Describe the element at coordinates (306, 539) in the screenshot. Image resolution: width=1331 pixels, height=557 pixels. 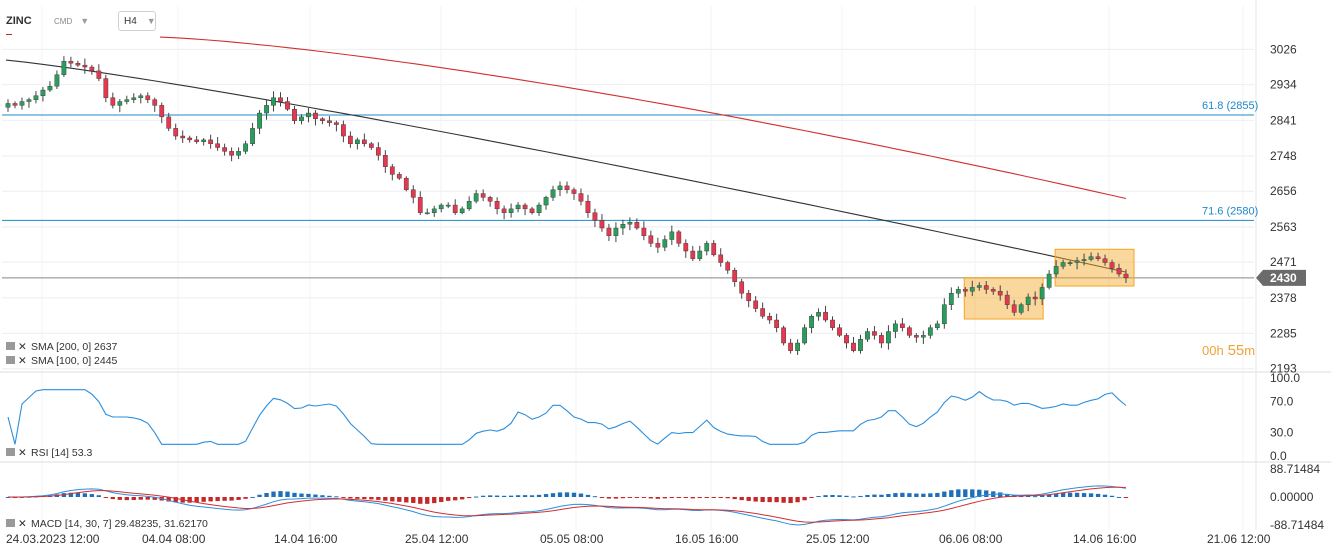
I see `time-tick-label: 14.04 16:00` at that location.